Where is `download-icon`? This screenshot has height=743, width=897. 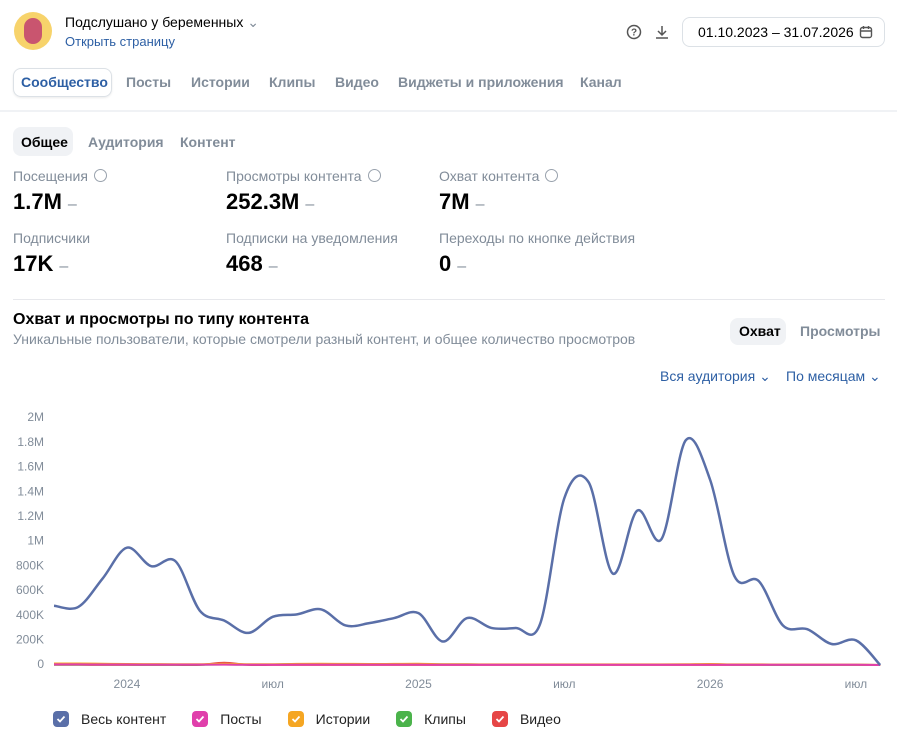
download-icon is located at coordinates (662, 32).